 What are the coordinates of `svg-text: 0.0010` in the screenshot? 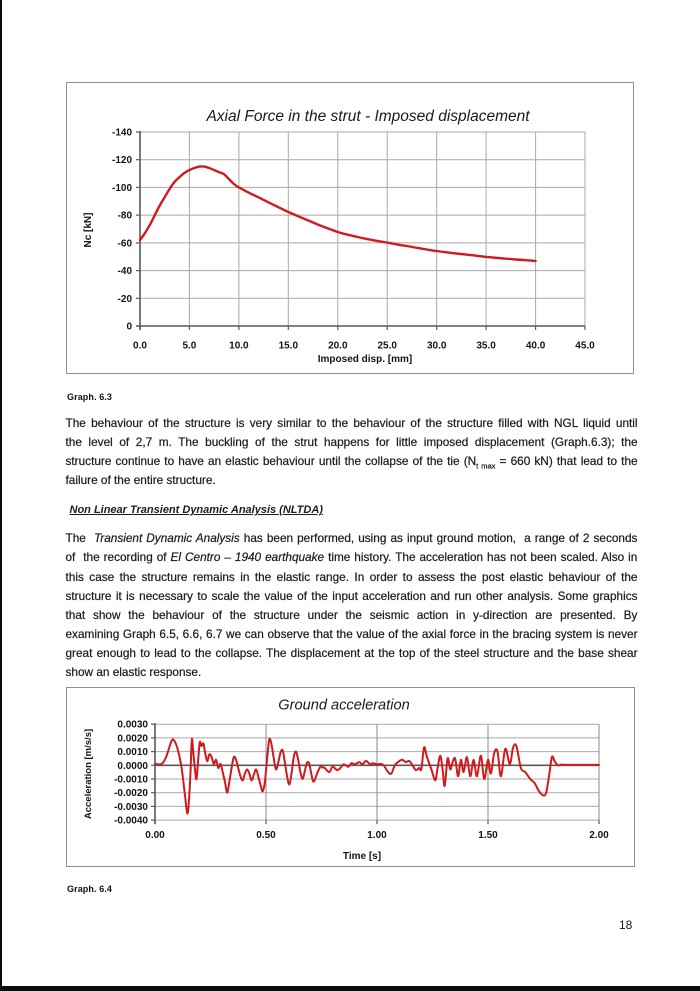 It's located at (132, 752).